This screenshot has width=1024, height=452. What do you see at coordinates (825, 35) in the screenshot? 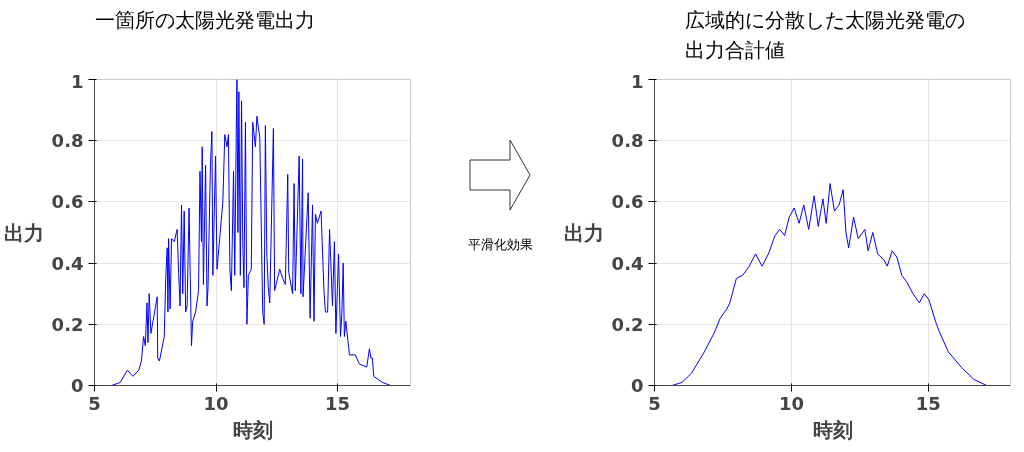
I see `chart-title: 広域的に分散した太陽光発電の出力合計値` at bounding box center [825, 35].